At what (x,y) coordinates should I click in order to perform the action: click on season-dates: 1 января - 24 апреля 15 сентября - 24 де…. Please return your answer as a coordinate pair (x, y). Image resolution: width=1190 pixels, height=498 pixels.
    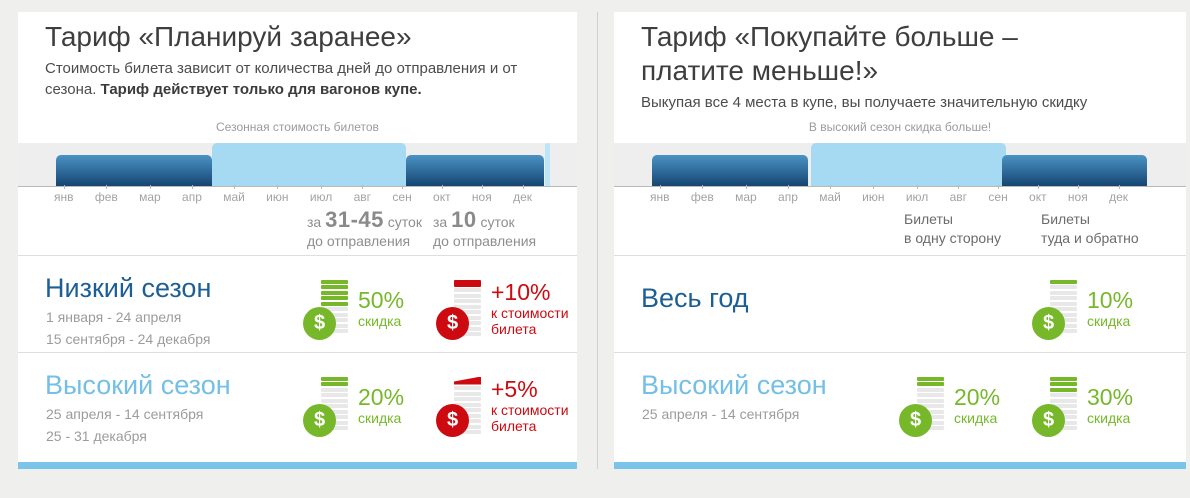
    Looking at the image, I should click on (128, 328).